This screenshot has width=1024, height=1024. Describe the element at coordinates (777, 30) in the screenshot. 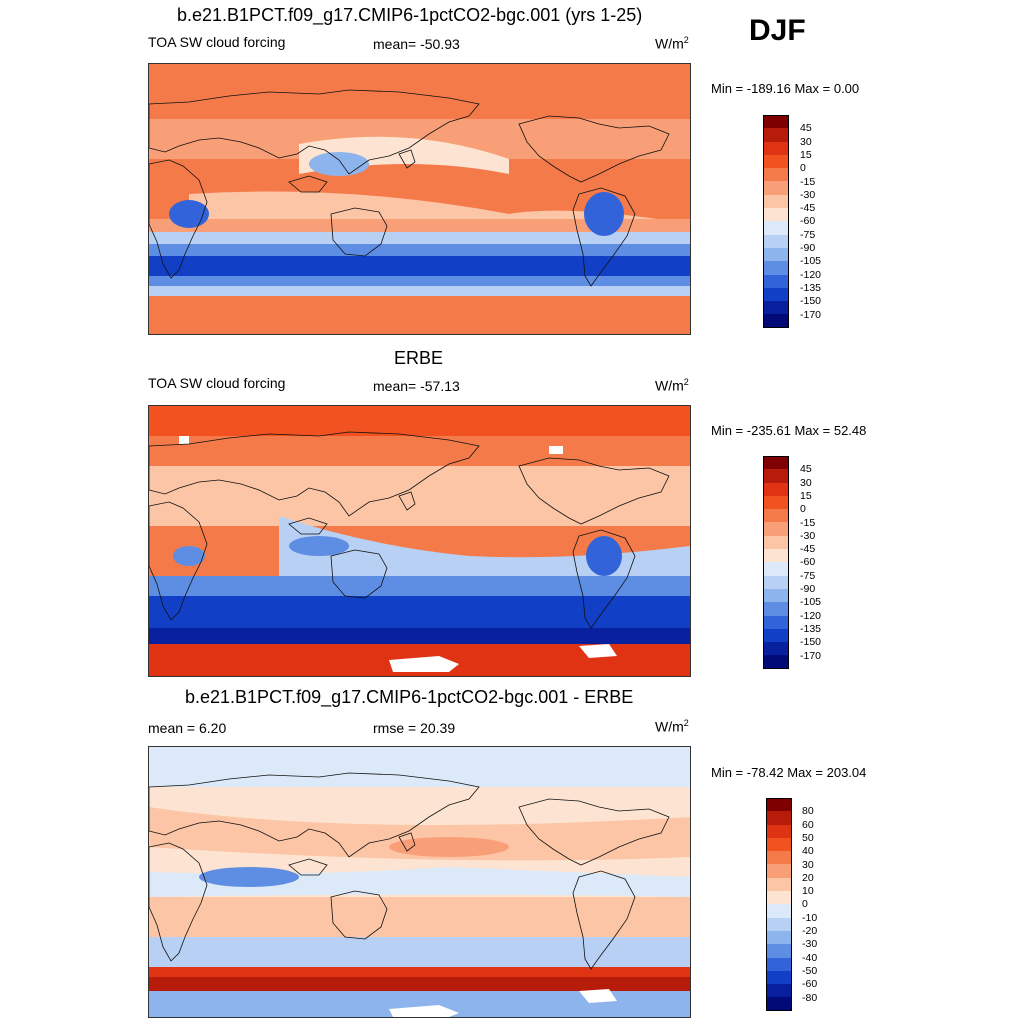

I see `season-label: DJF` at that location.